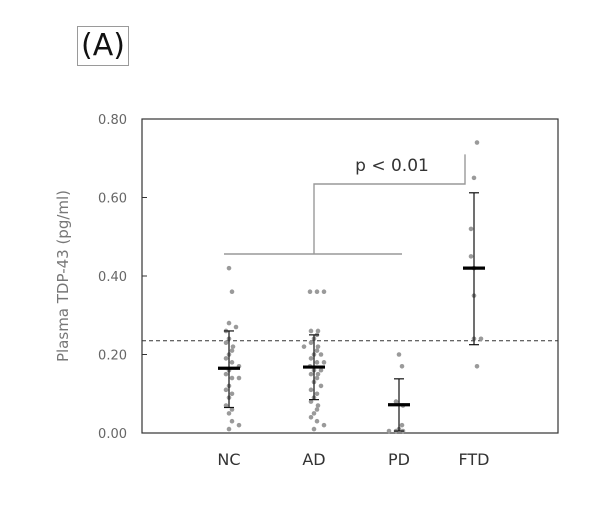 The height and width of the screenshot is (512, 607). What do you see at coordinates (112, 199) in the screenshot?
I see `y-tick-label: 0.60` at bounding box center [112, 199].